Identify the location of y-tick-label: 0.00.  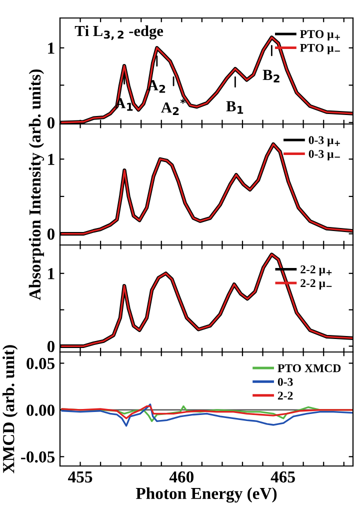
(40, 410).